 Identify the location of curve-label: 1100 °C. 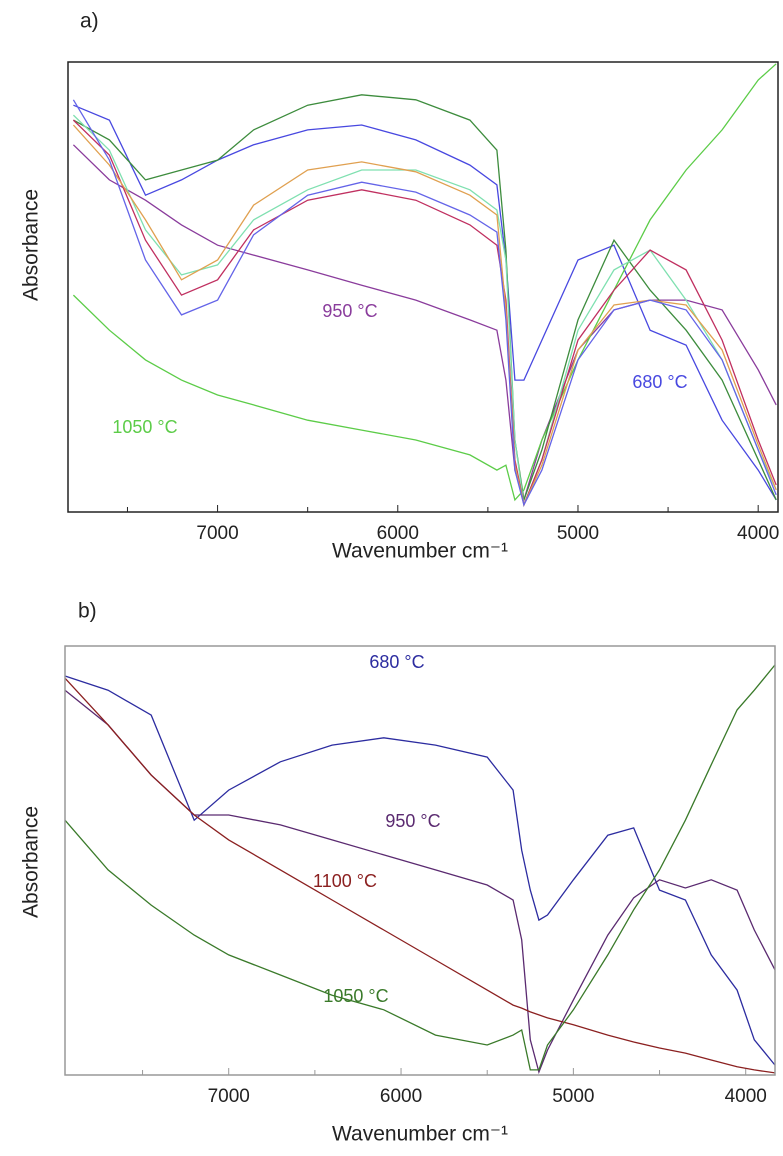
(345, 881).